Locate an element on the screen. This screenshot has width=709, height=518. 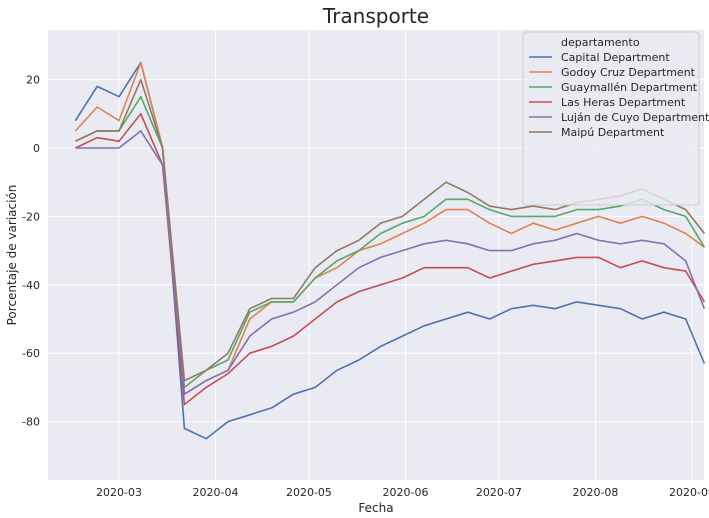
x-tick-label: 2020-04 is located at coordinates (216, 492).